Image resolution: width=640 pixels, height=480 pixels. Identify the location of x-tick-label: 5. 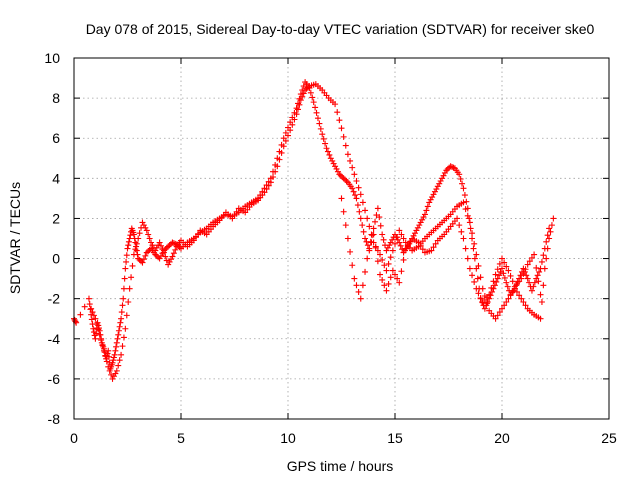
(181, 438).